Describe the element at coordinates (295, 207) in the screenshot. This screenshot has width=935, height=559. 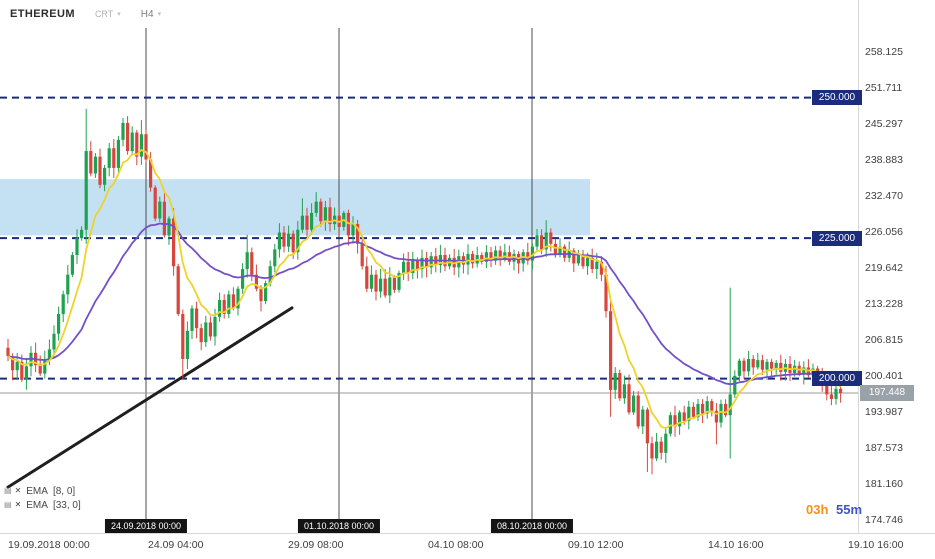
I see `highlight-zone` at that location.